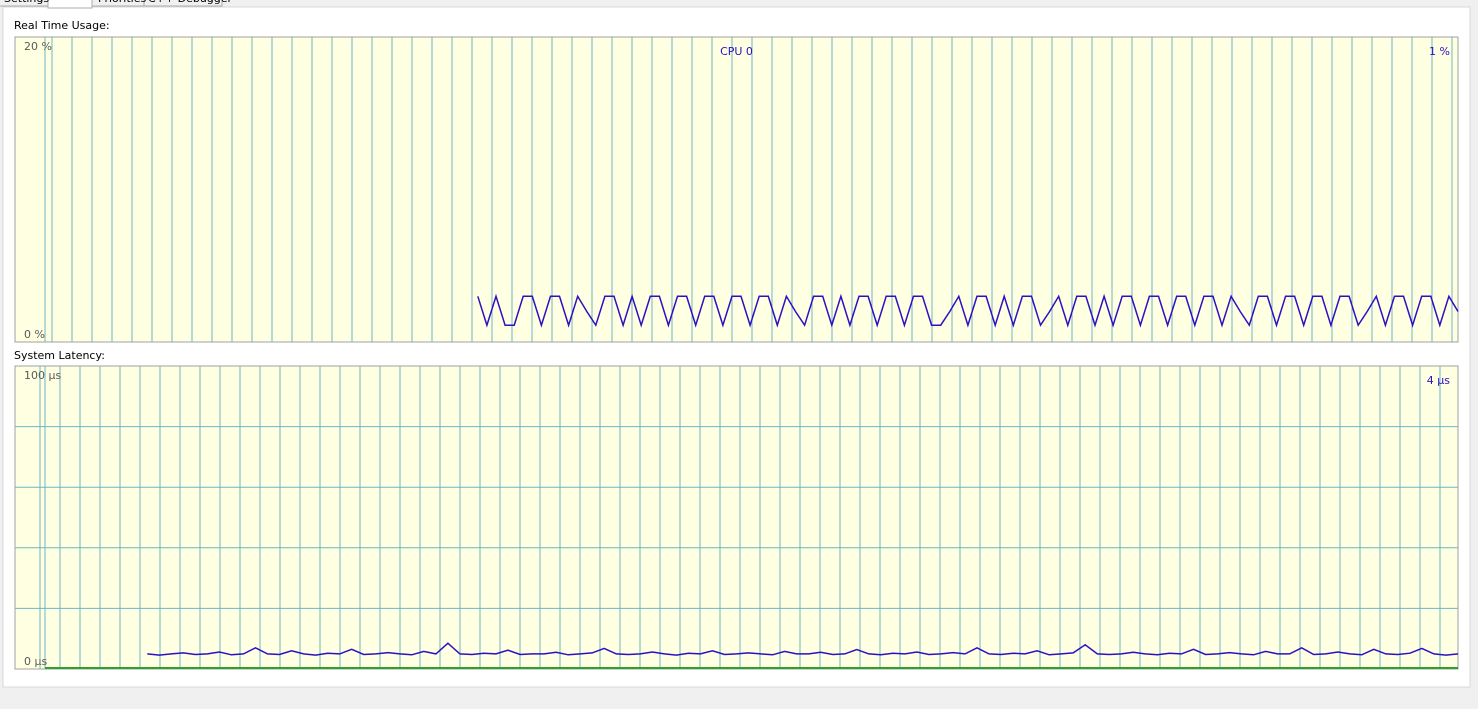  What do you see at coordinates (35, 661) in the screenshot?
I see `y-tick-label: 0 µs` at bounding box center [35, 661].